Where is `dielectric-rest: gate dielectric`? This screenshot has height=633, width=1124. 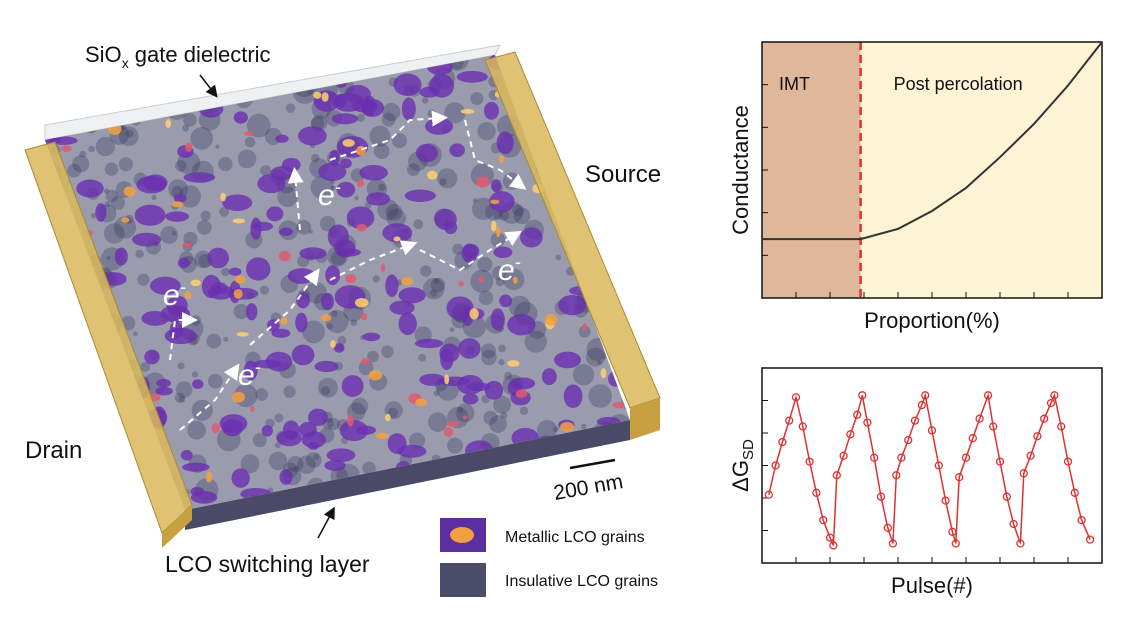 dielectric-rest: gate dielectric is located at coordinates (200, 54).